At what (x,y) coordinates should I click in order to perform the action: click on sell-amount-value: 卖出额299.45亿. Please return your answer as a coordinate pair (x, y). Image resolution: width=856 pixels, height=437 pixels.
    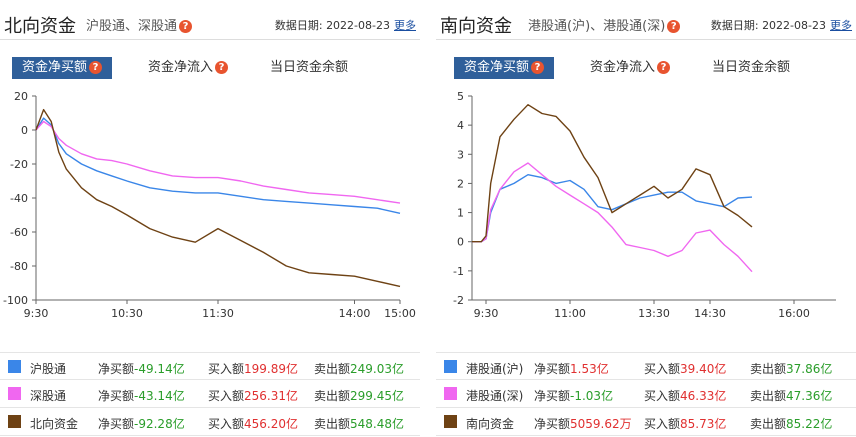
    Looking at the image, I should click on (359, 396).